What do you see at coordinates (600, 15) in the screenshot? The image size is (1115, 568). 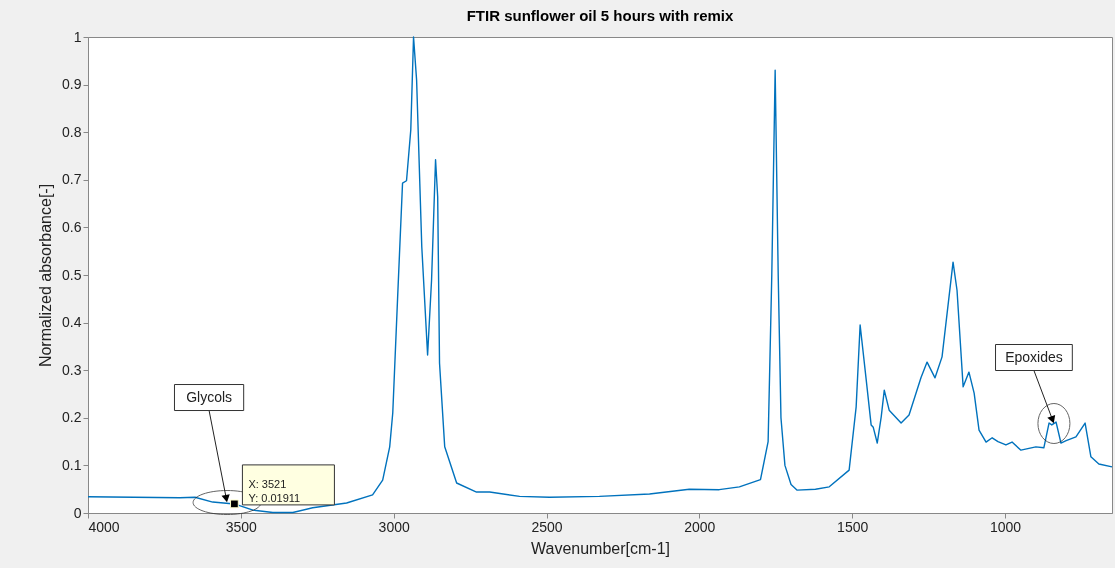 I see `chart-title: FTIR sunflower oil 5 hours with remix` at bounding box center [600, 15].